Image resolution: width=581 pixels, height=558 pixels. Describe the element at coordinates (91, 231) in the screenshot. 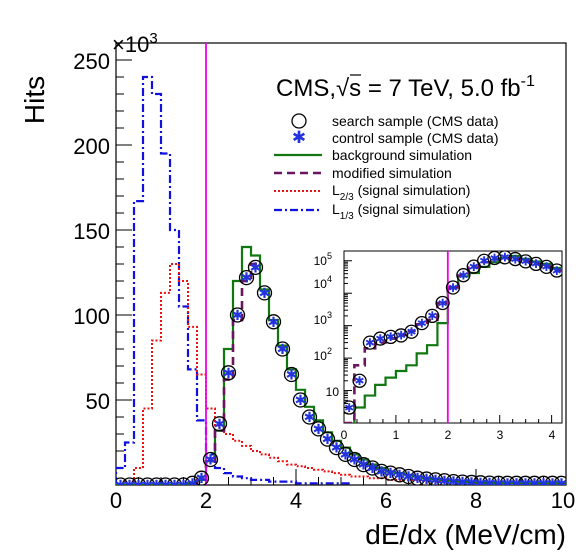

I see `y-tick-label: 150` at that location.